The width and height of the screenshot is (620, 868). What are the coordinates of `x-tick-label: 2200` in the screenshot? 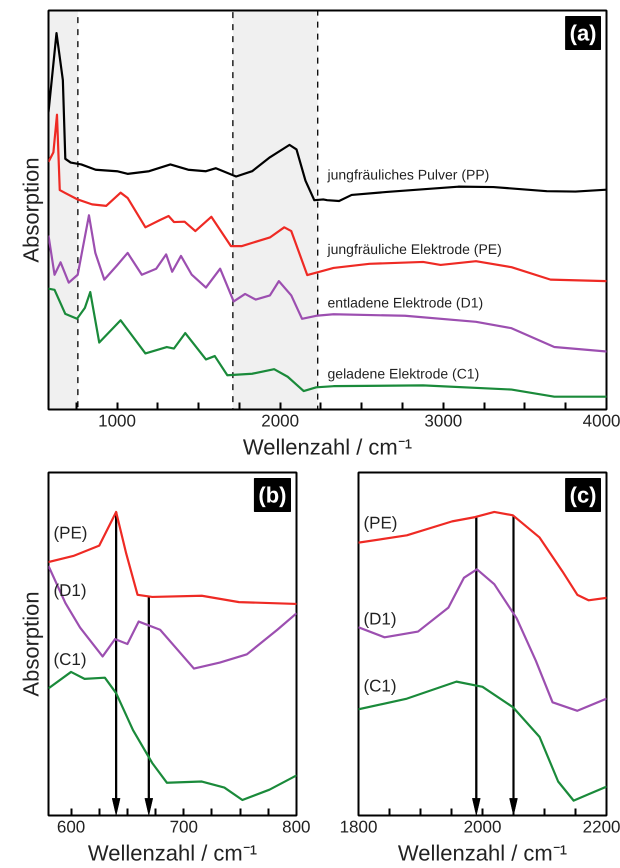 It's located at (601, 827).